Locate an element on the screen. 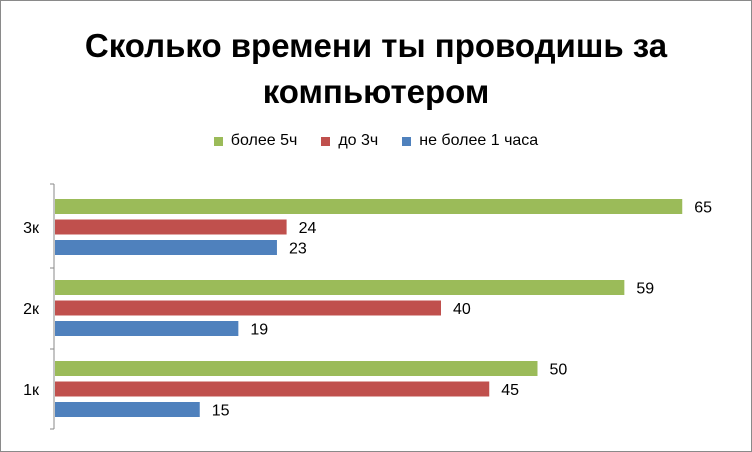  data-label: 15 is located at coordinates (221, 411).